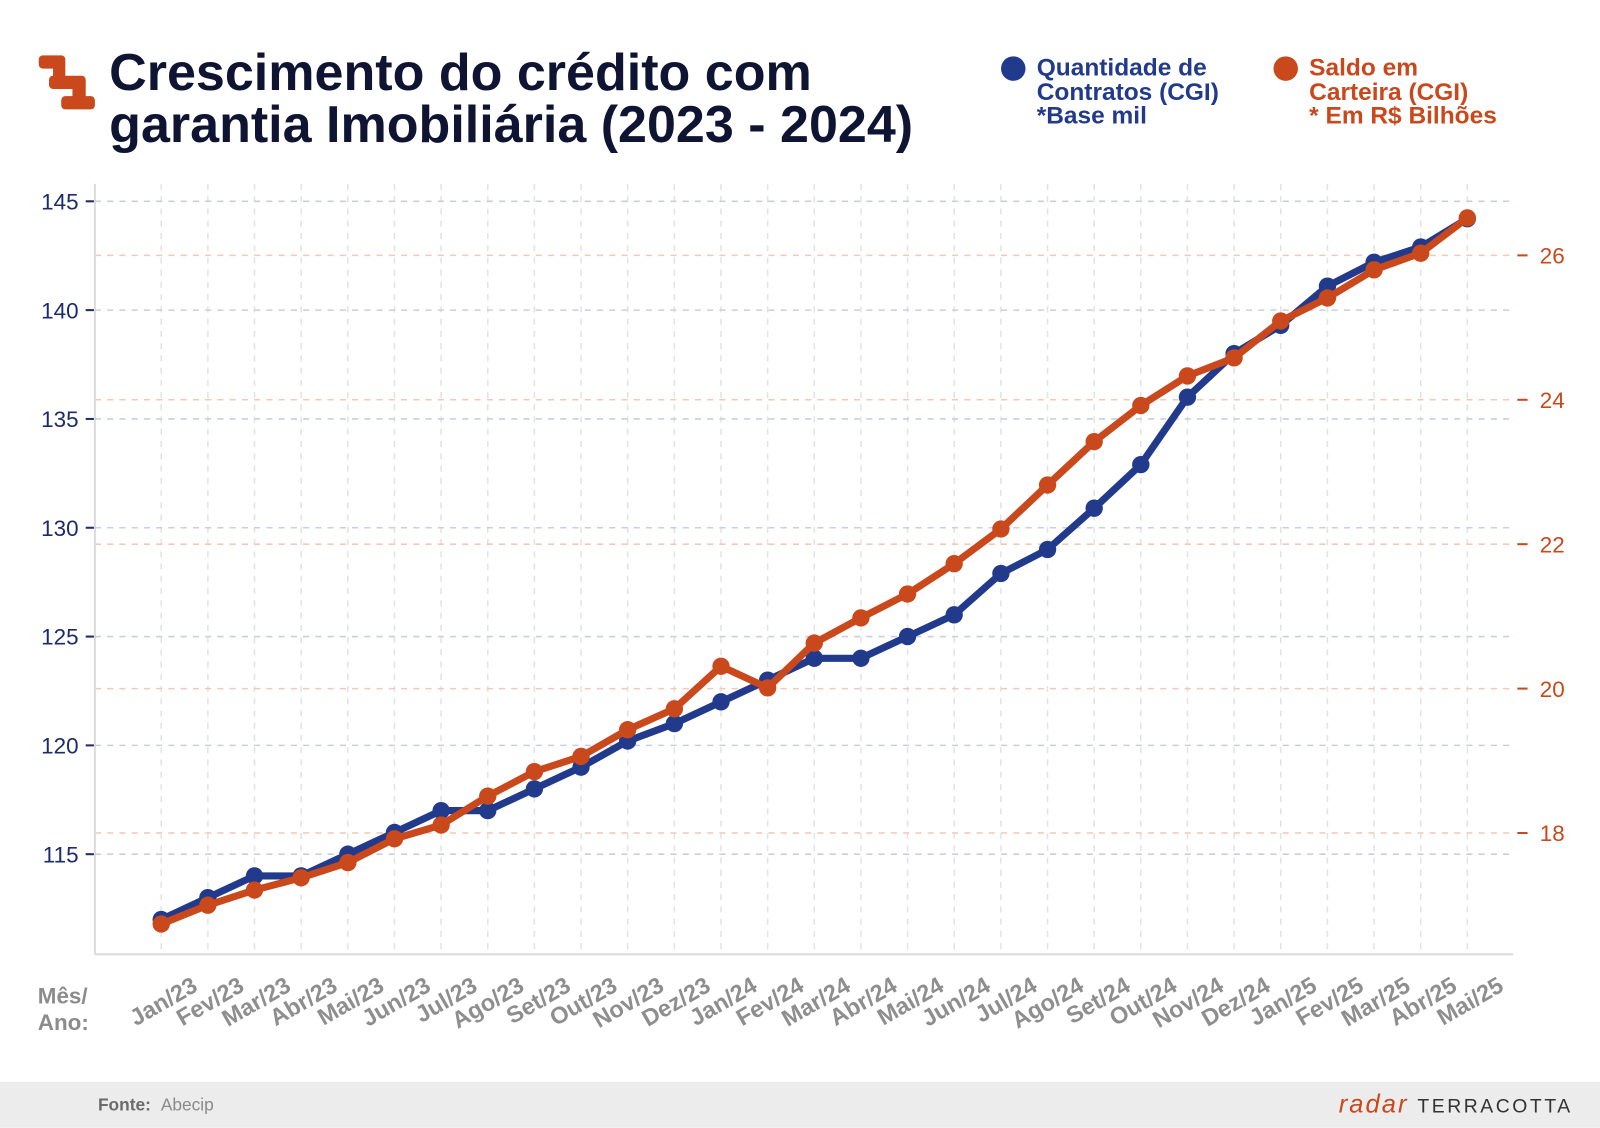  I want to click on y-left-tick-label-115: 115, so click(61, 854).